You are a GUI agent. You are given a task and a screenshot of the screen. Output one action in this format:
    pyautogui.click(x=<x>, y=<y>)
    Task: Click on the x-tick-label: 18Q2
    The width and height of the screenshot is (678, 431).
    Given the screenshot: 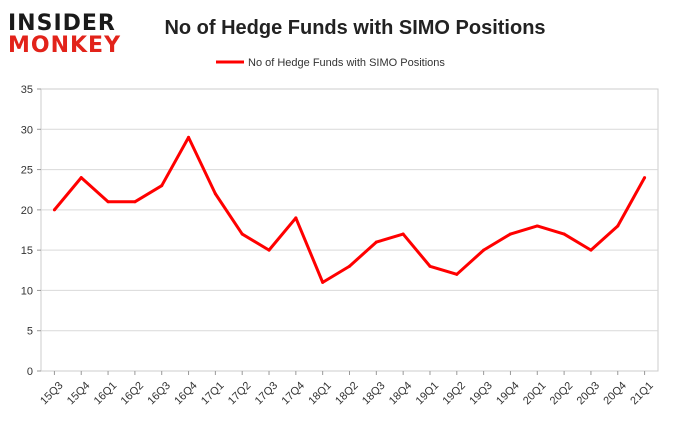 What is the action you would take?
    pyautogui.click(x=347, y=394)
    